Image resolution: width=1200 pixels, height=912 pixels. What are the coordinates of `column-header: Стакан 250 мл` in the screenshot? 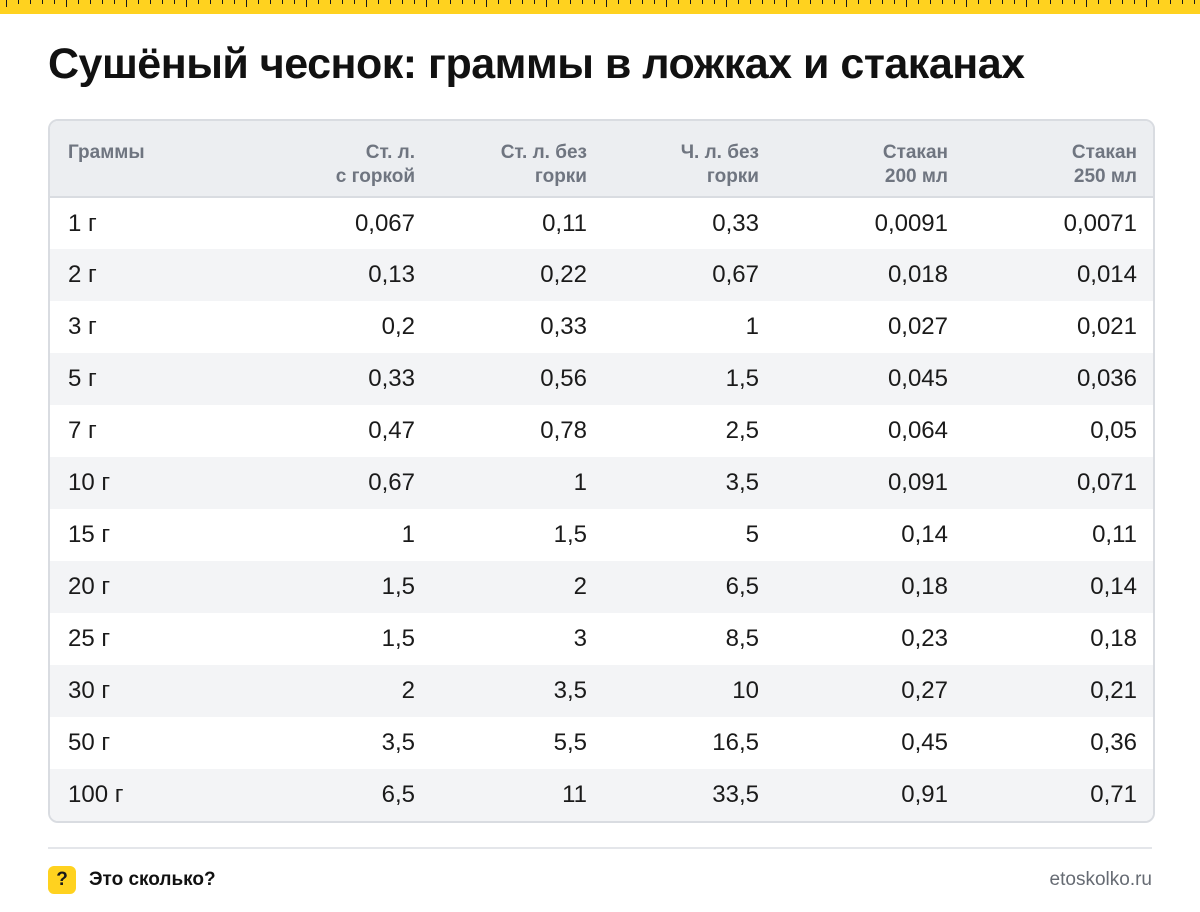 It's located at (1051, 159).